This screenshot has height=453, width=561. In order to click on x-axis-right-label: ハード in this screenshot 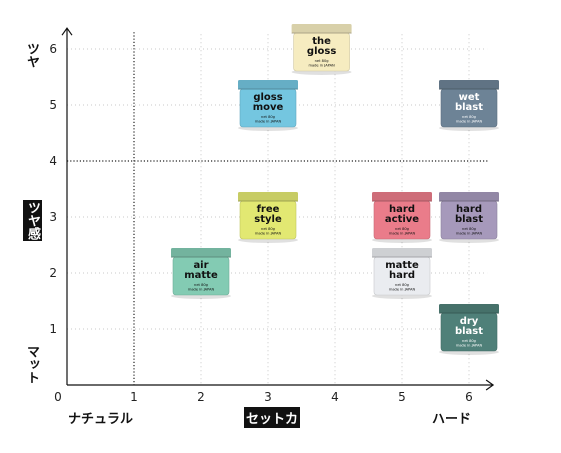, I will do `click(452, 419)`.